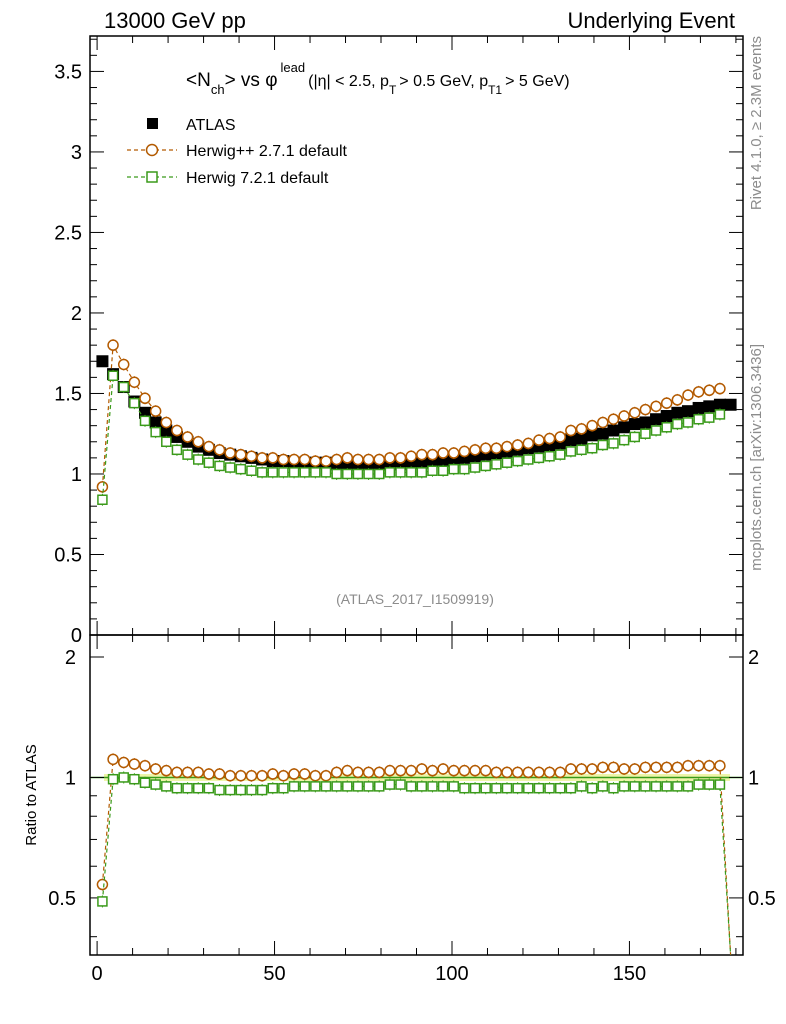 This screenshot has width=786, height=1024. What do you see at coordinates (274, 974) in the screenshot?
I see `x-tick-label: 50` at bounding box center [274, 974].